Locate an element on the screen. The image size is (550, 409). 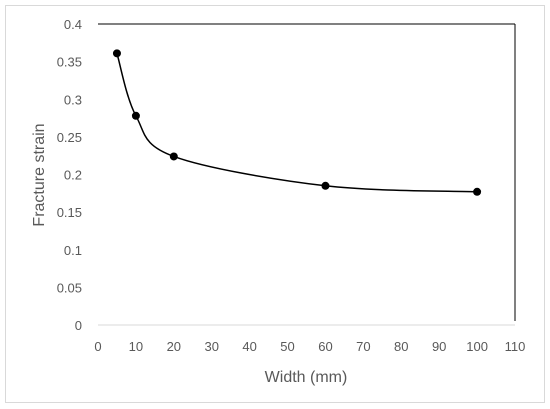
y-tick-label: 0.15 is located at coordinates (69, 212).